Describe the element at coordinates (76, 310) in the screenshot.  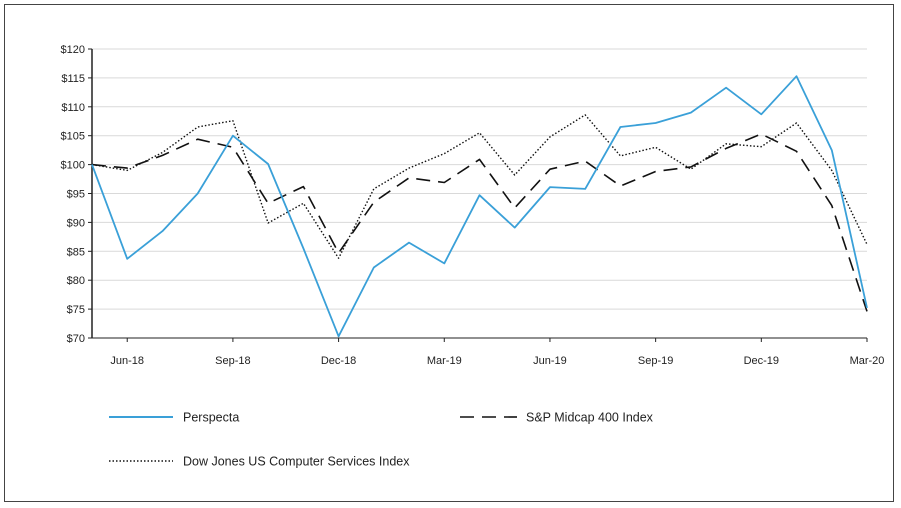
I see `y-tick-label: $75` at that location.